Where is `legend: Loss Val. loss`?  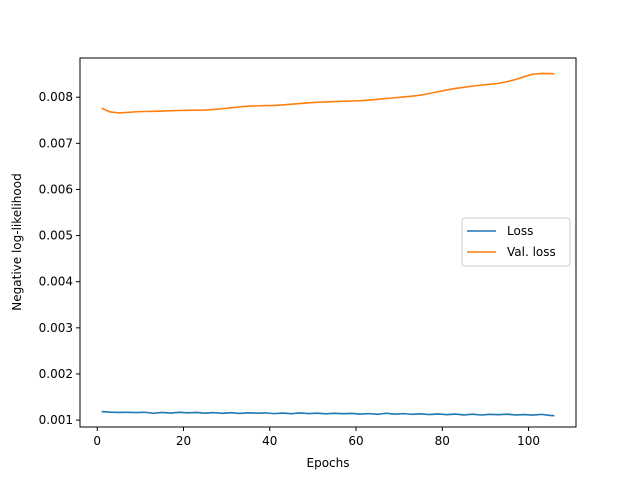
legend: Loss Val. loss is located at coordinates (516, 242).